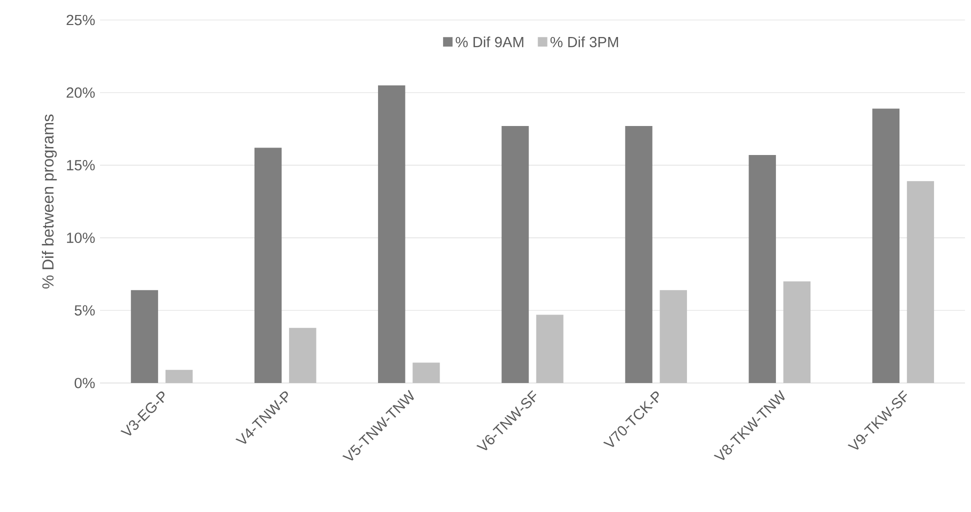  What do you see at coordinates (80, 92) in the screenshot?
I see `y-tick-label: 20%` at bounding box center [80, 92].